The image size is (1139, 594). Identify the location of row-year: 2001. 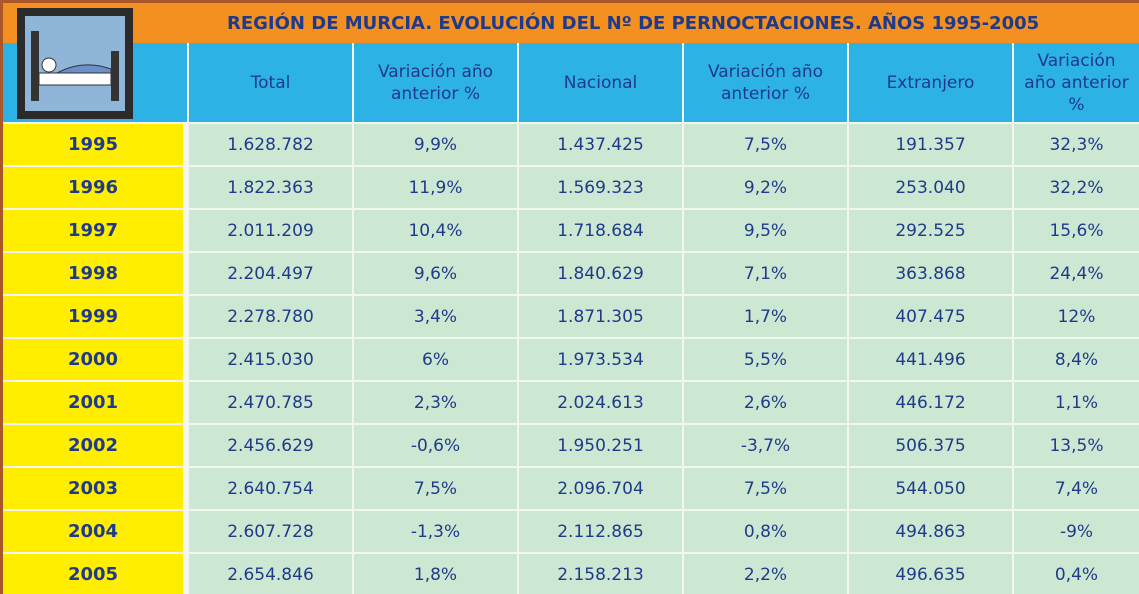
(95, 401).